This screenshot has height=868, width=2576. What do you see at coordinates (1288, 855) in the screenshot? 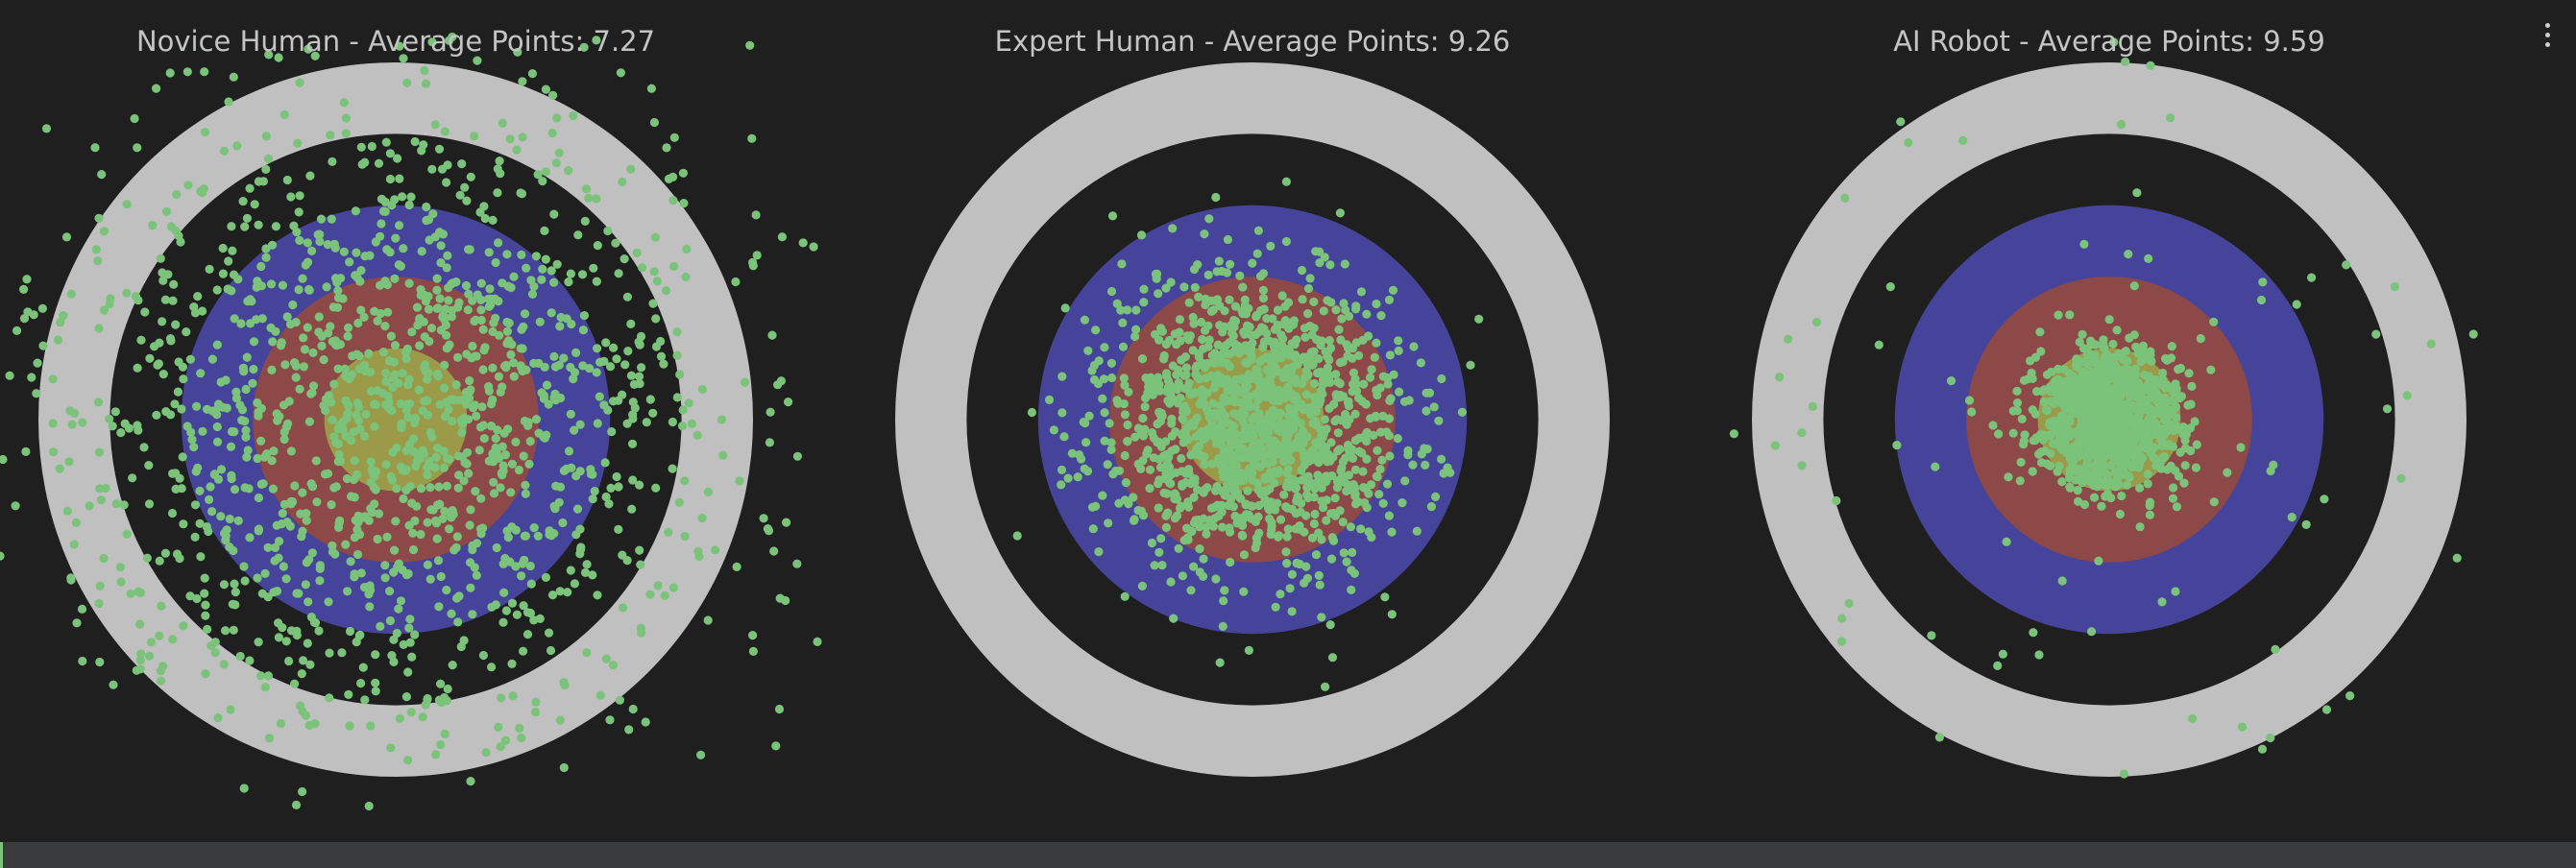
I see `bottom-scrollbar` at bounding box center [1288, 855].